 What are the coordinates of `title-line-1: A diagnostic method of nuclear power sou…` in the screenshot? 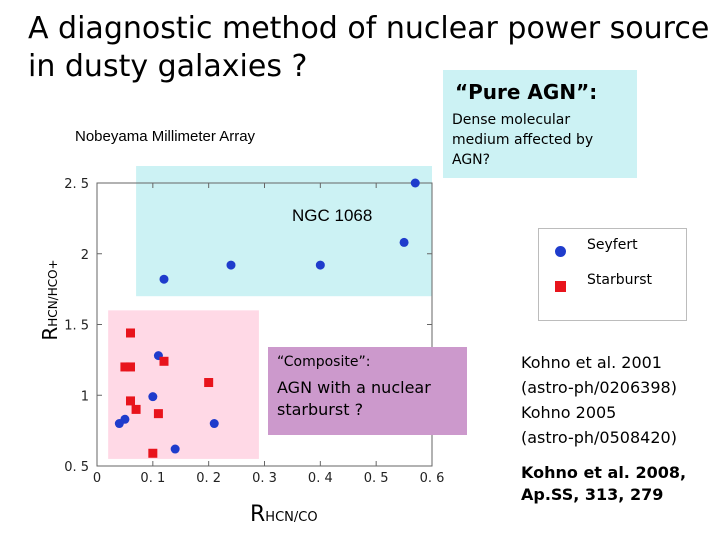 It's located at (369, 28).